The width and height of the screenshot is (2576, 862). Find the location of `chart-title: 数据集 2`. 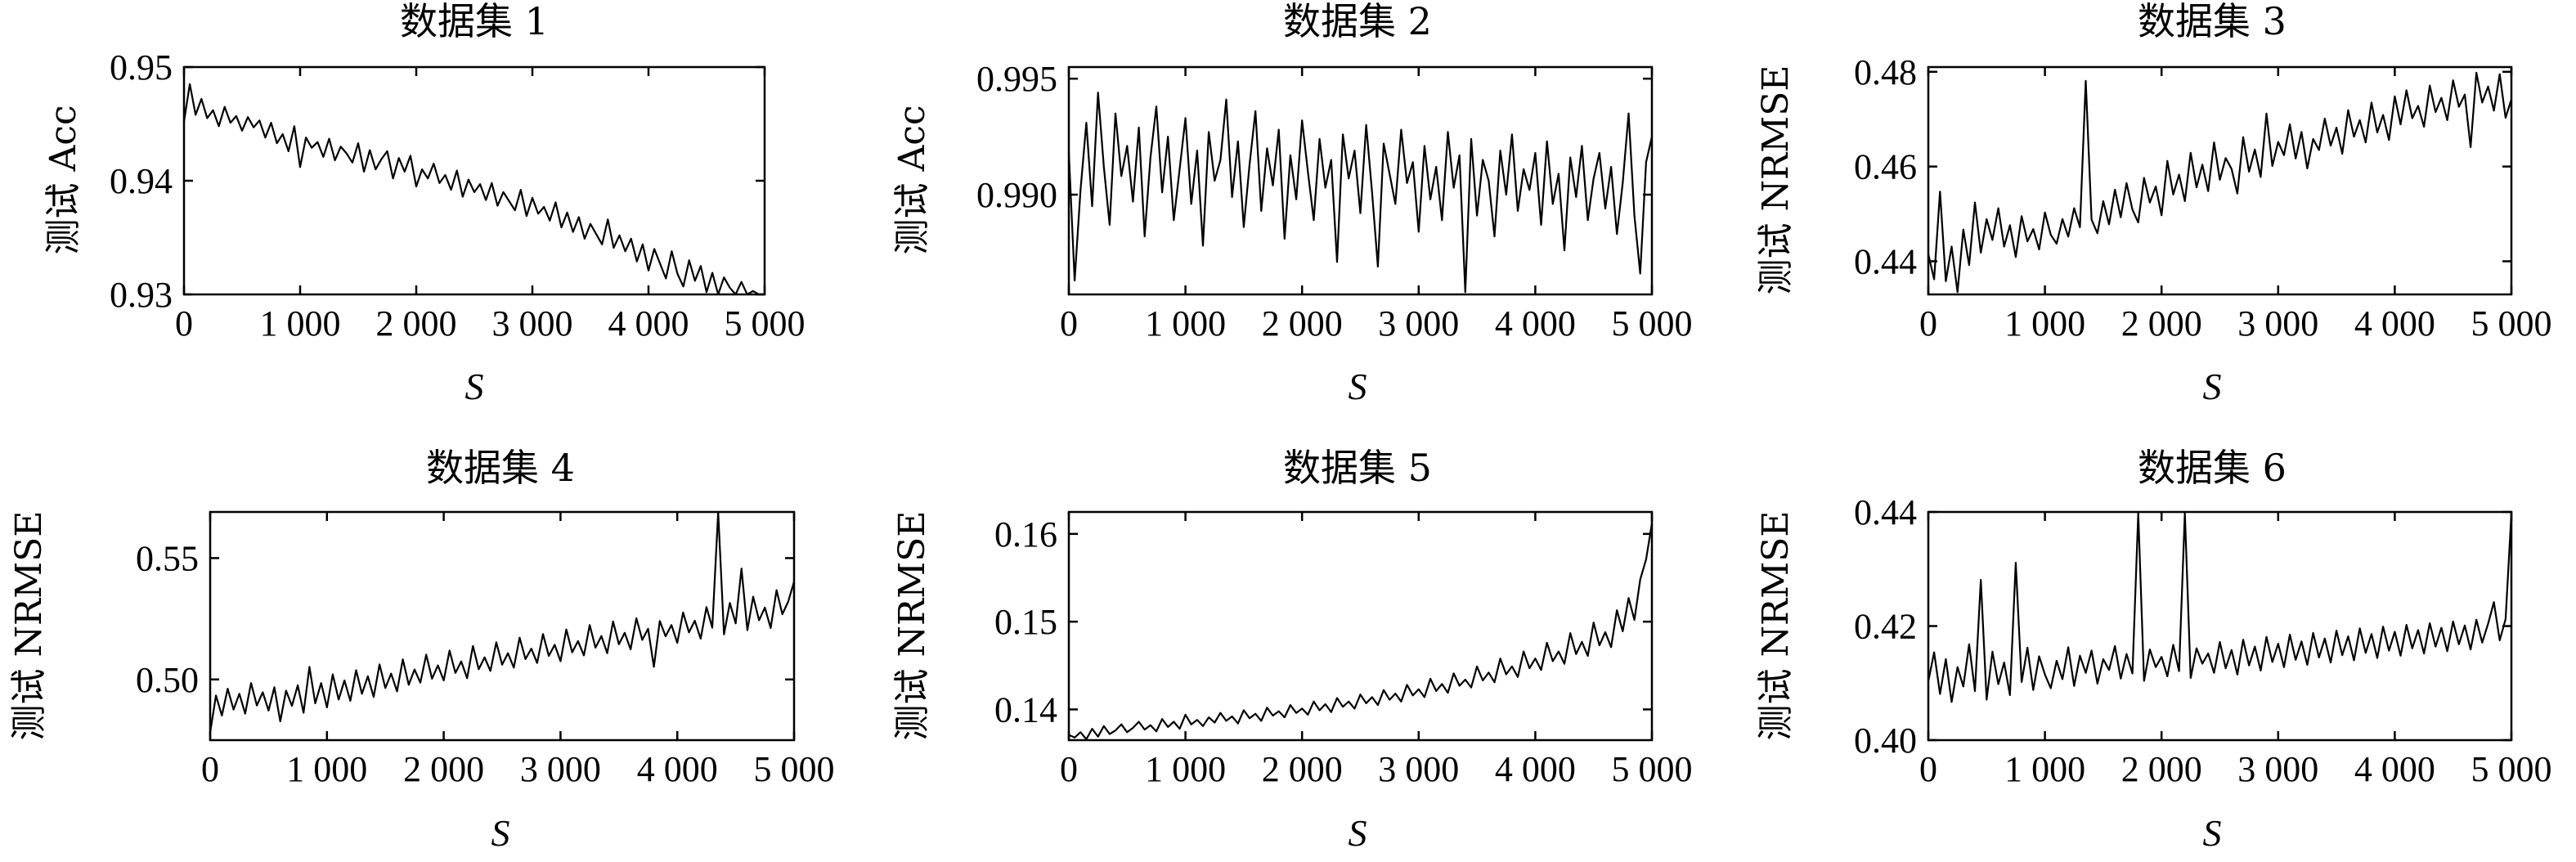

chart-title: 数据集 2 is located at coordinates (1357, 21).